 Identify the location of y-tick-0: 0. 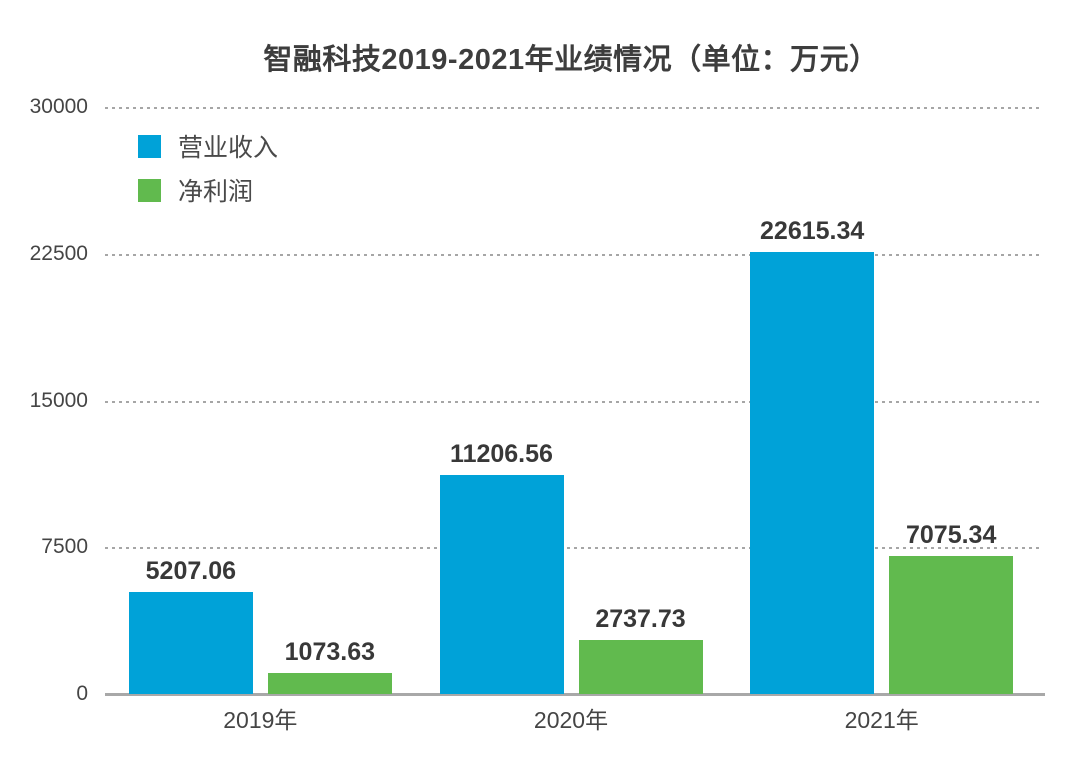
(82, 693).